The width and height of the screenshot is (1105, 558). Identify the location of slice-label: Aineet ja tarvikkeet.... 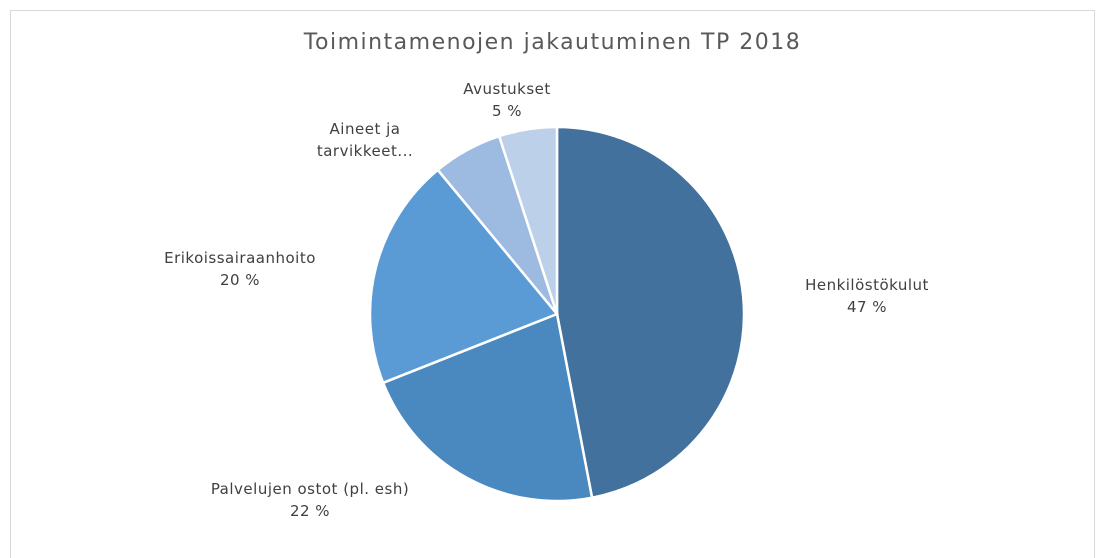
(365, 140).